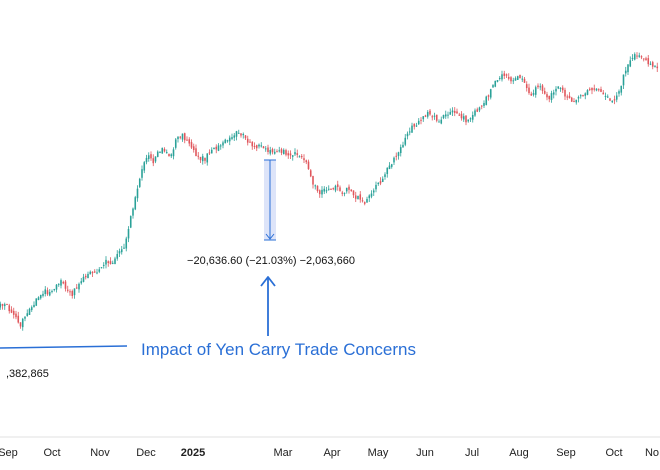 Image resolution: width=660 pixels, height=470 pixels. What do you see at coordinates (51, 453) in the screenshot?
I see `x-tick-label: Oct` at bounding box center [51, 453].